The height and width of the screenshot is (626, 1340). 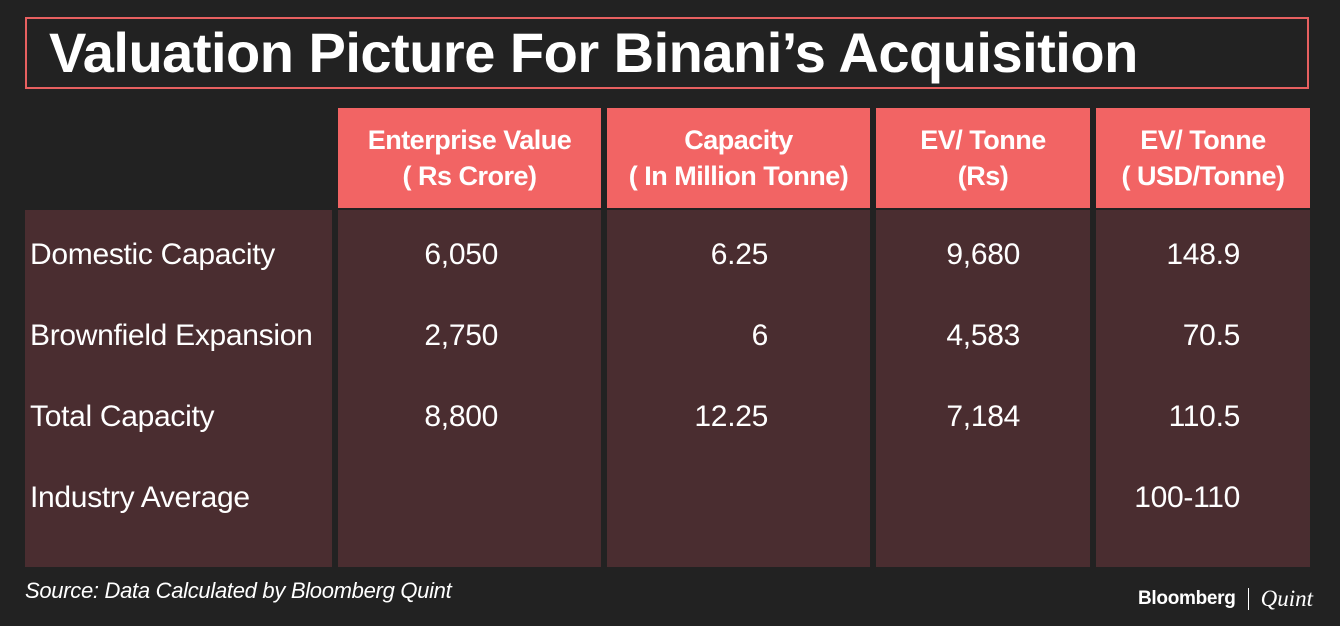 I want to click on enterprise-value-column, so click(x=469, y=388).